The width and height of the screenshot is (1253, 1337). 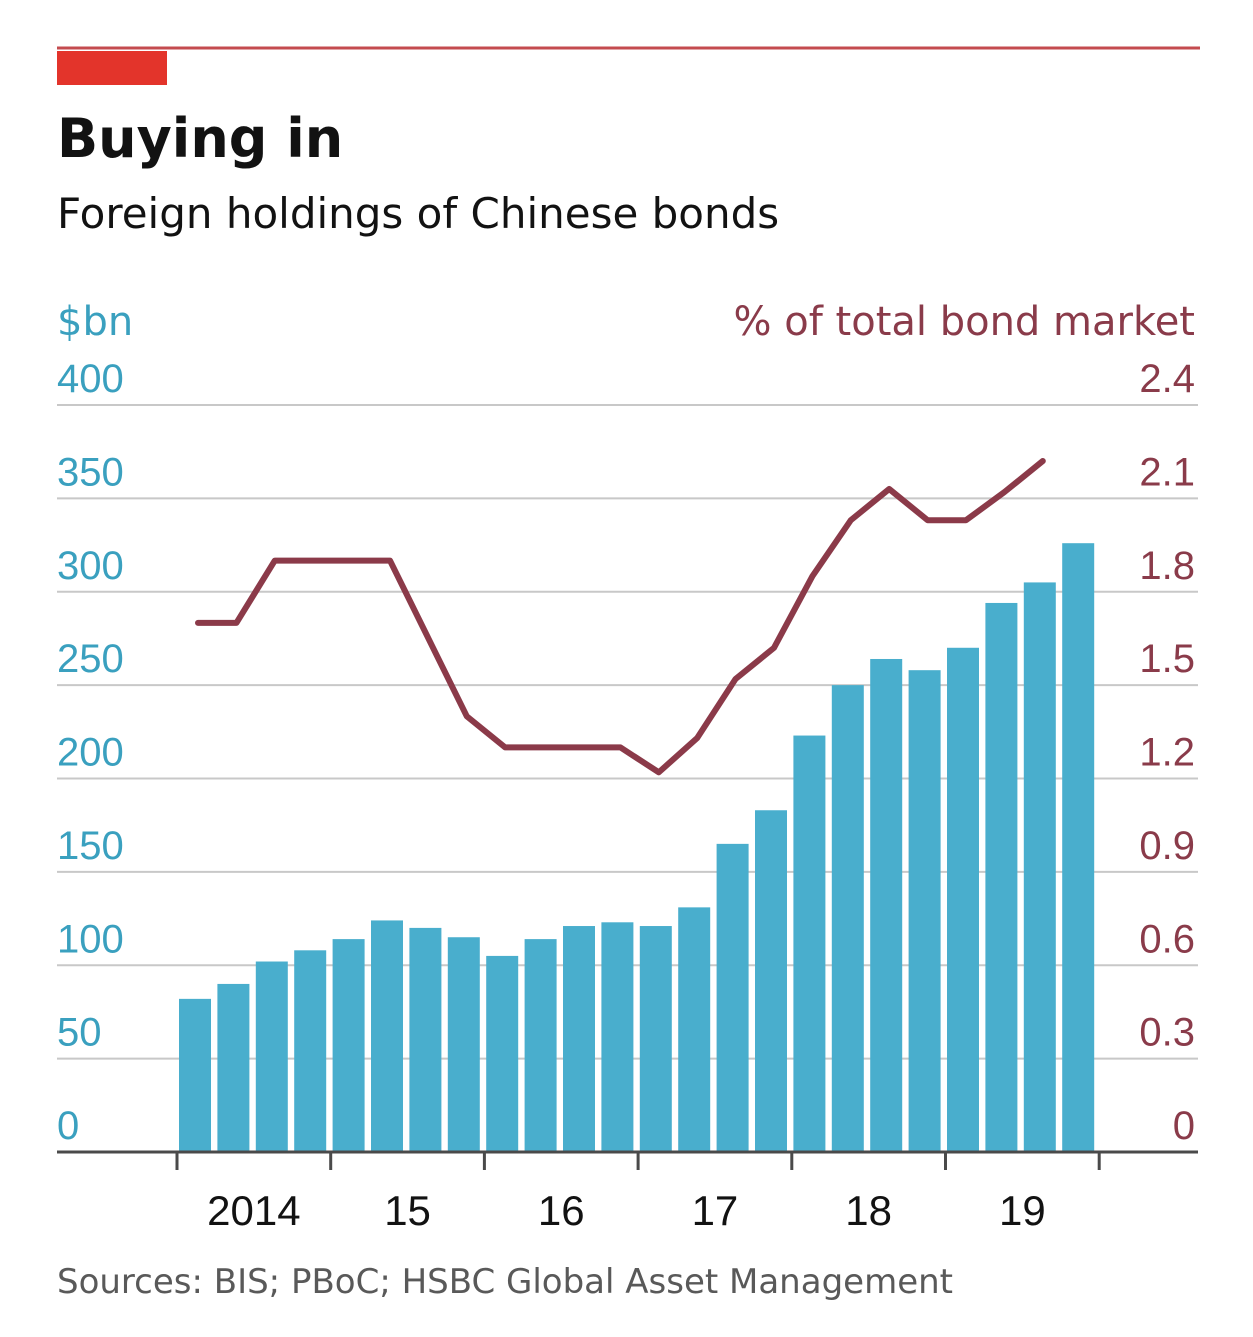 What do you see at coordinates (90, 659) in the screenshot?
I see `left-tick-label: 250` at bounding box center [90, 659].